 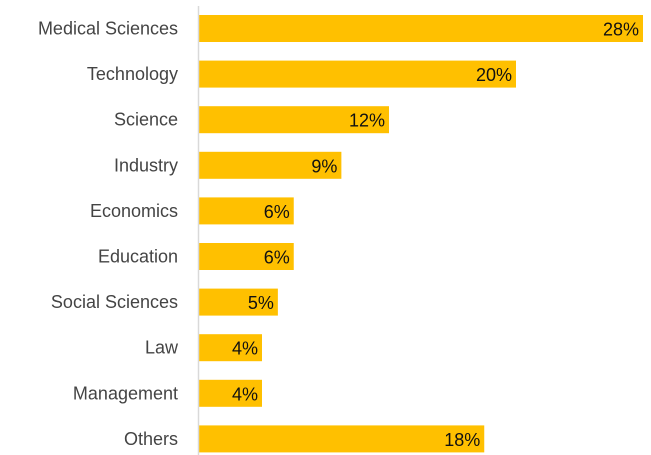 What do you see at coordinates (125, 393) in the screenshot?
I see `category-label: Management` at bounding box center [125, 393].